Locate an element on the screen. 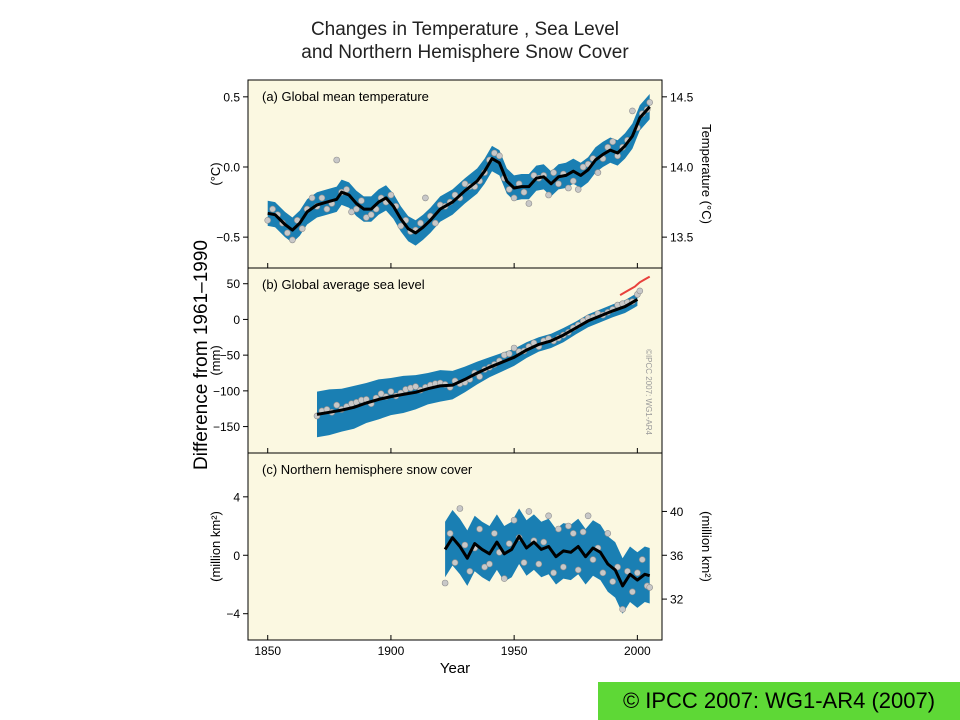  title-line-1: Changes in Temperature , Sea Level is located at coordinates (465, 29).